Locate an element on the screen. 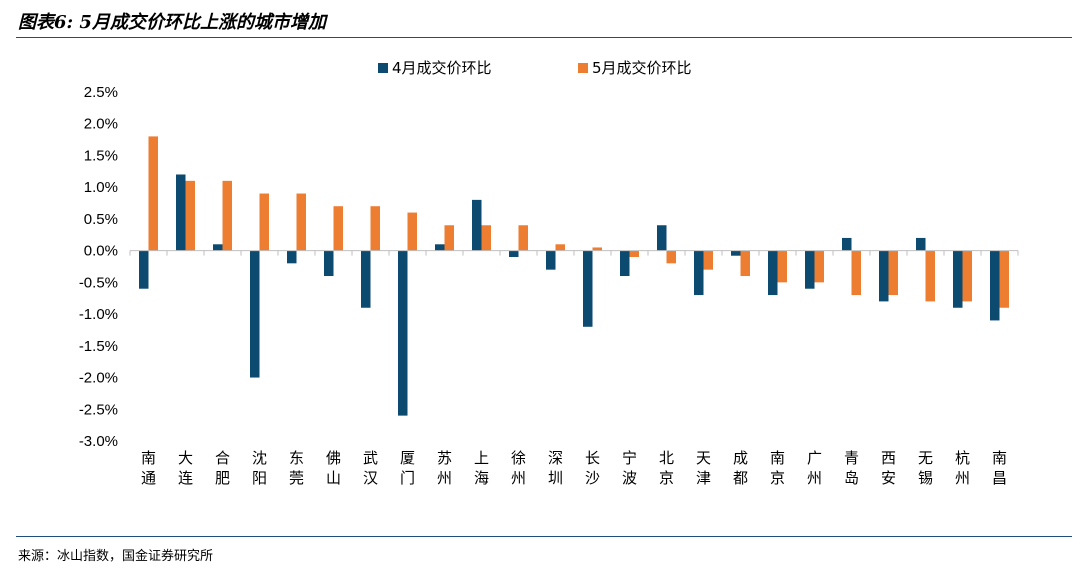 This screenshot has width=1080, height=570. y-tick-label: 2.0% is located at coordinates (101, 124).